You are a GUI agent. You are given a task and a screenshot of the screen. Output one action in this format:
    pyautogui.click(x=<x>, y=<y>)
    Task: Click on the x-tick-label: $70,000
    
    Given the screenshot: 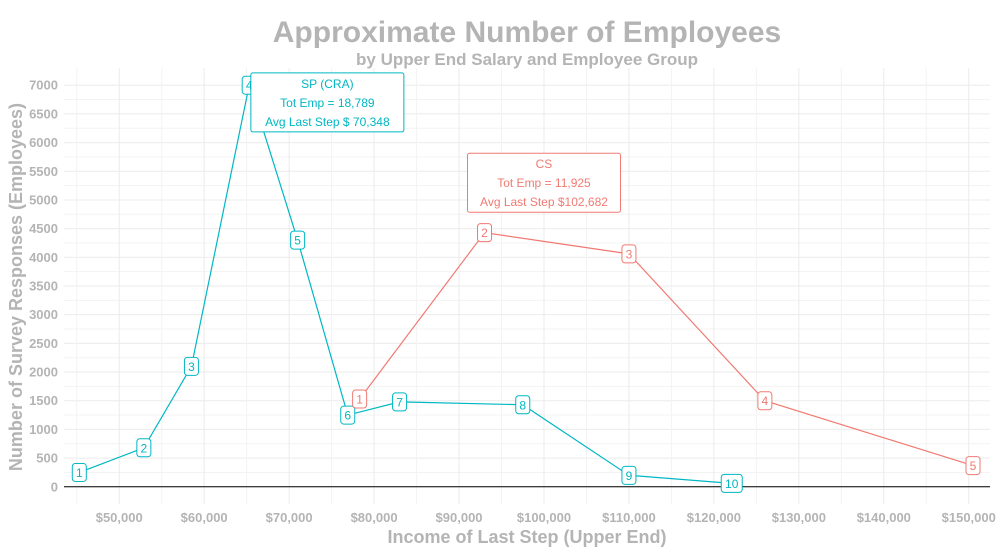 What is the action you would take?
    pyautogui.click(x=289, y=517)
    